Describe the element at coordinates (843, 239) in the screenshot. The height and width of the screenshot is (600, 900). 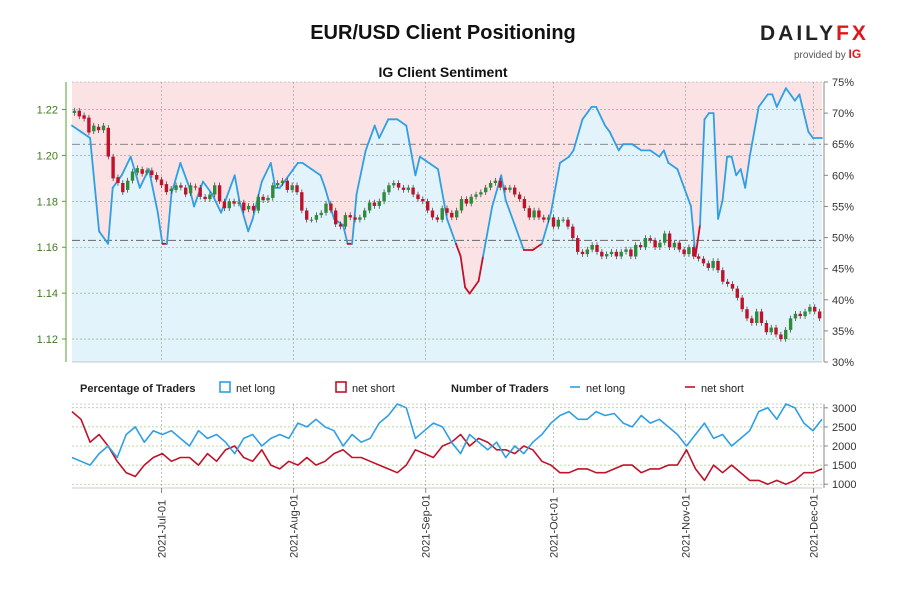
I see `pct-tick-label: 50%` at that location.